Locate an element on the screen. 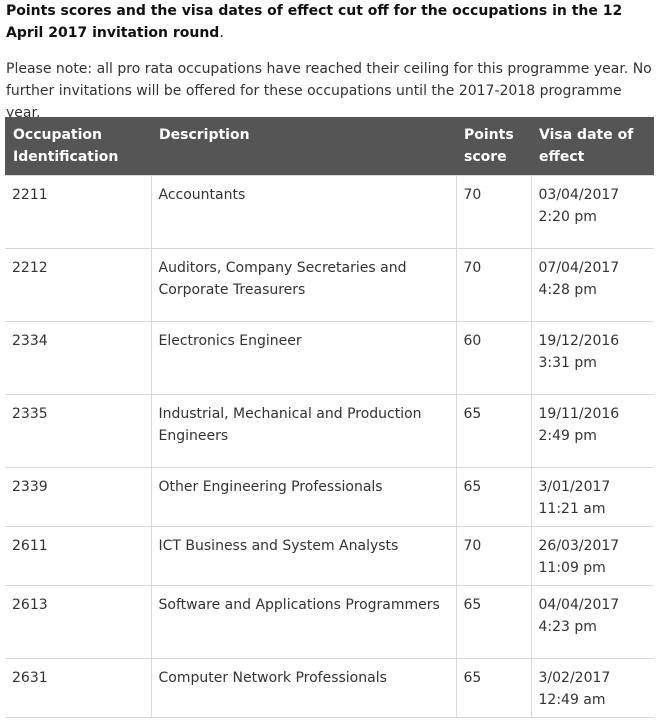 This screenshot has width=663, height=726. points-cell: 60 is located at coordinates (493, 357).